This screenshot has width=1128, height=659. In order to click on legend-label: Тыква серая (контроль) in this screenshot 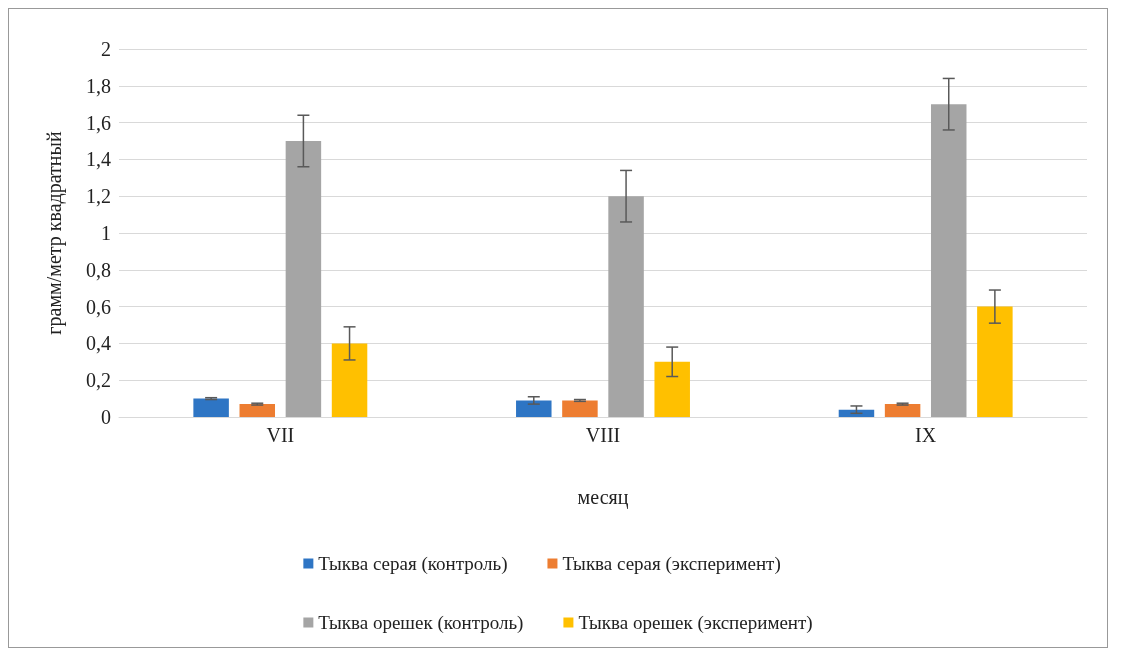, I will do `click(413, 564)`.